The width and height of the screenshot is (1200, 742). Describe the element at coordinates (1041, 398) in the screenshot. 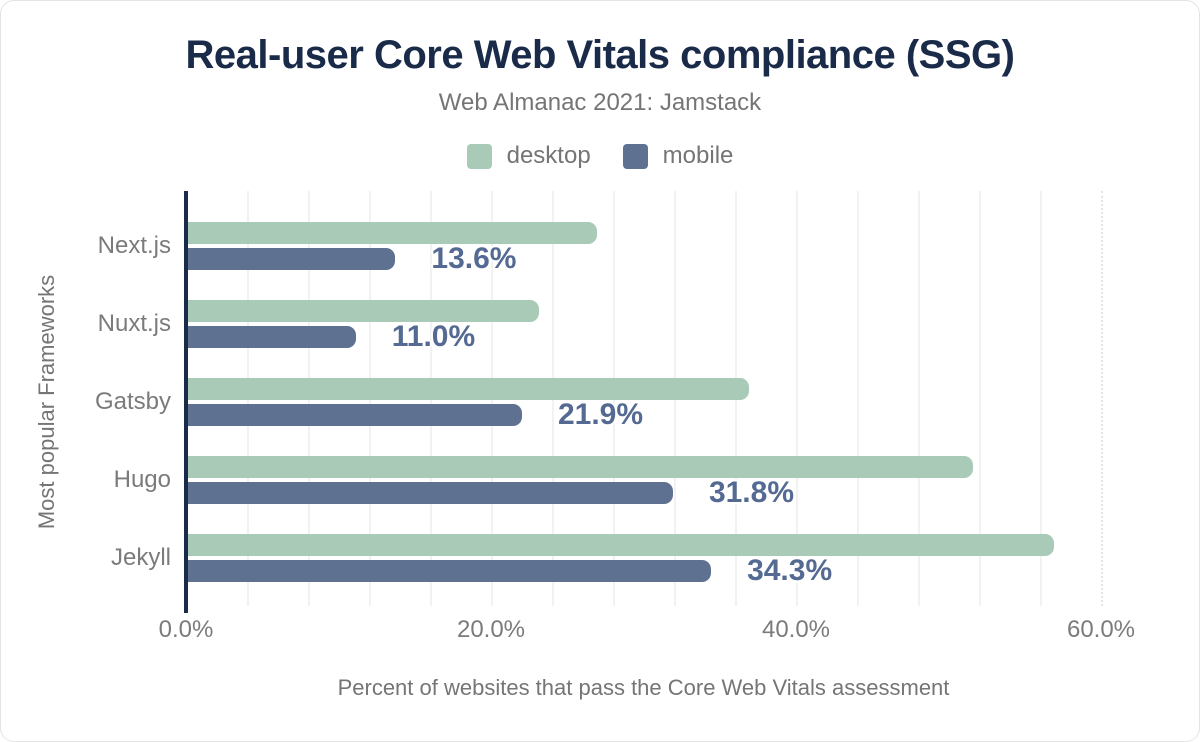

I see `gridline-56pct` at that location.